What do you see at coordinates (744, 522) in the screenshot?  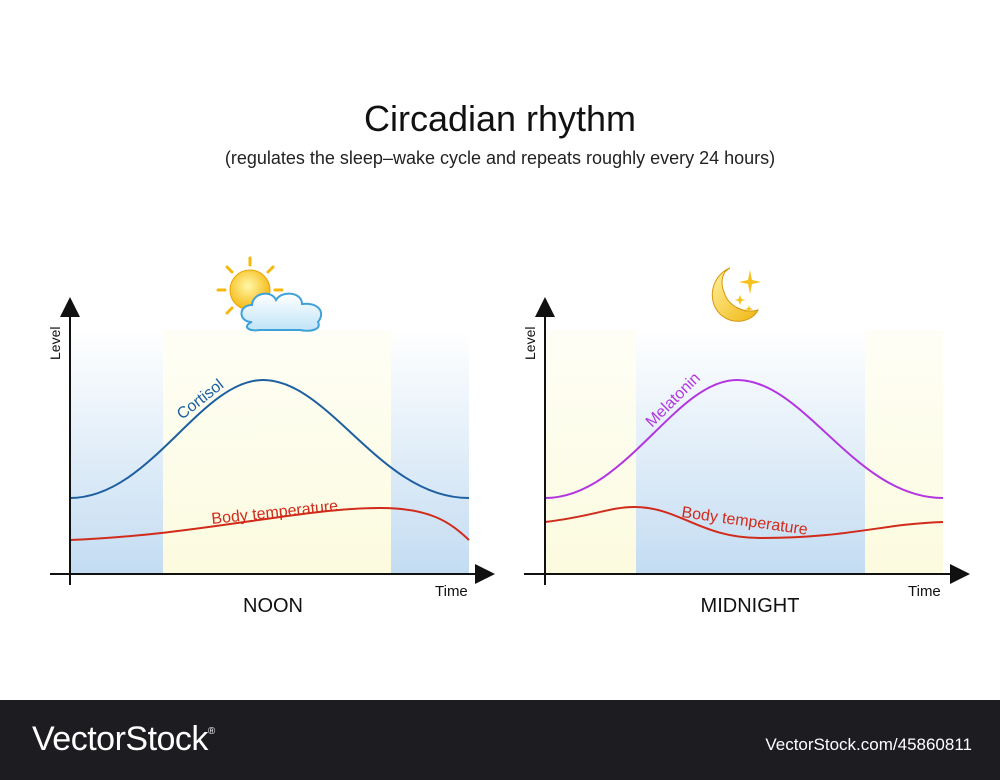 I see `body-temperature-curve-midnight` at bounding box center [744, 522].